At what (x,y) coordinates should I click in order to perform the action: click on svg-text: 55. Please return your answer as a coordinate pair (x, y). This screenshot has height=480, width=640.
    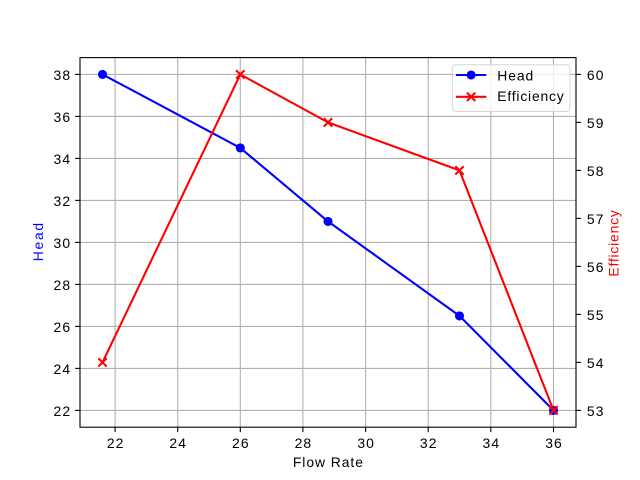
    Looking at the image, I should click on (596, 315).